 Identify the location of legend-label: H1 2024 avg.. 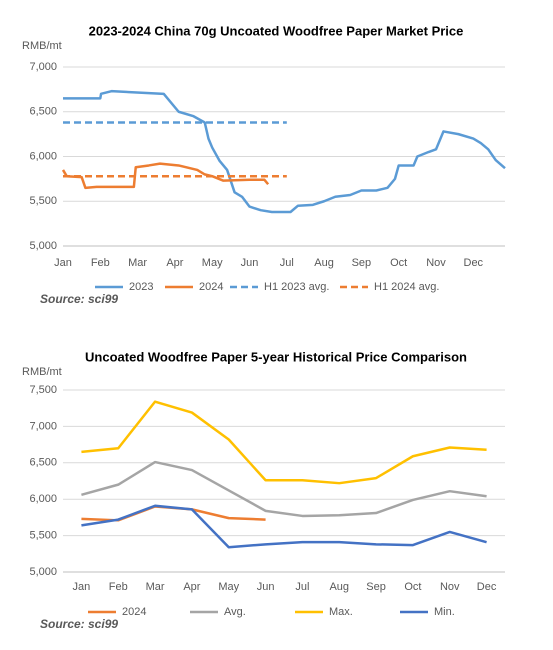
(406, 287).